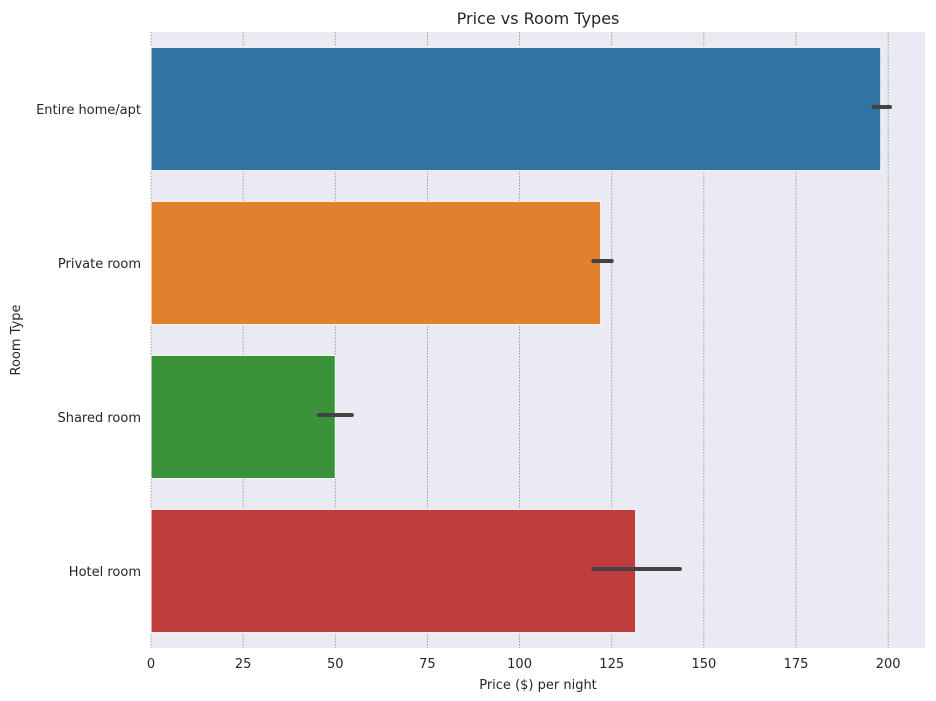  I want to click on y-tick-label: Shared room, so click(99, 418).